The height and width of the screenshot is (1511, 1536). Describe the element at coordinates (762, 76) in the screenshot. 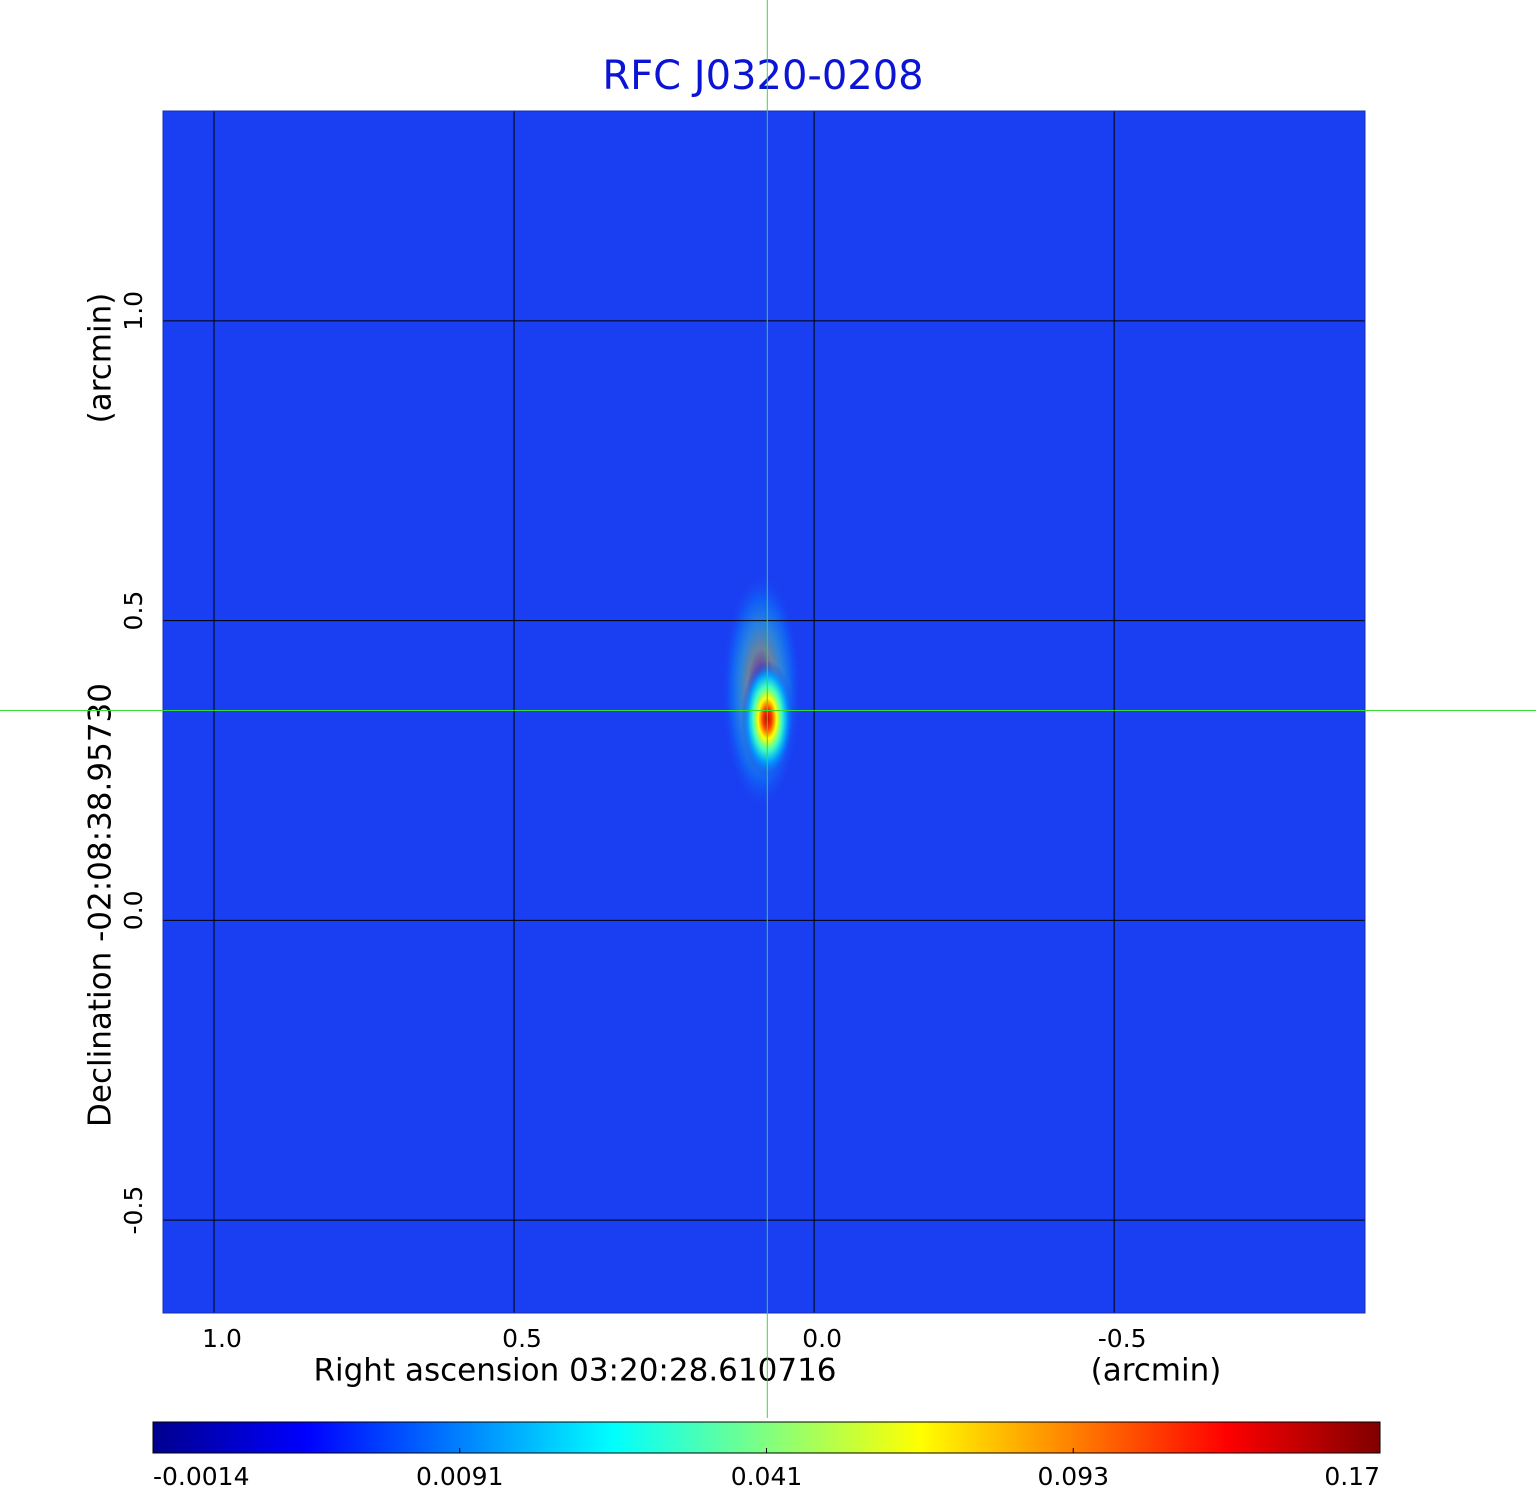

I see `chart-title: RFC J0320-0208` at that location.